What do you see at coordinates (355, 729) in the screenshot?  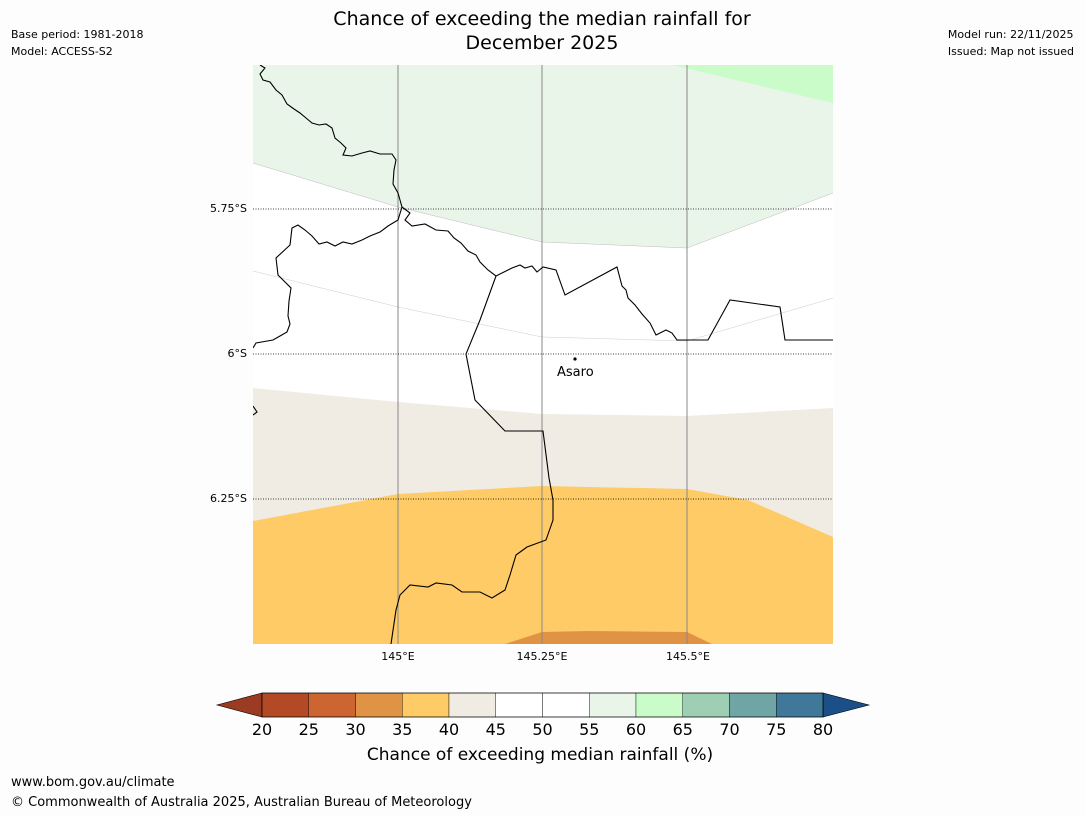 I see `colorbar-tick-label: 30` at bounding box center [355, 729].